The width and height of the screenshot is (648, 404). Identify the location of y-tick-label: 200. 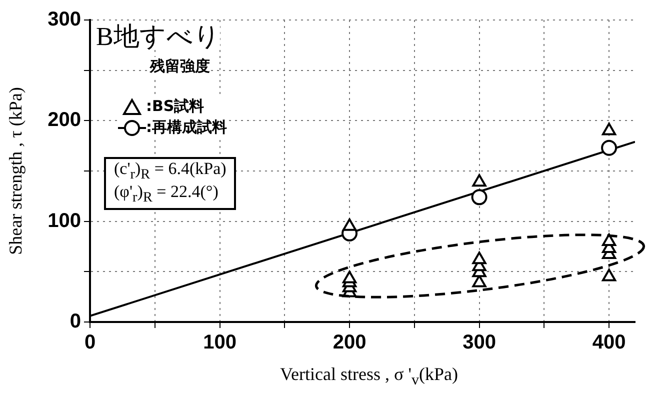
(64, 120).